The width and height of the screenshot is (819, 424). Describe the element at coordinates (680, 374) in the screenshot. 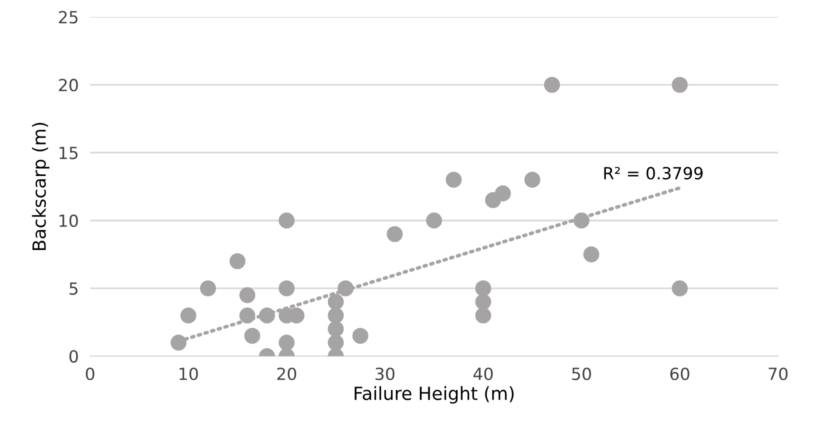

I see `x-tick-label: 60` at that location.